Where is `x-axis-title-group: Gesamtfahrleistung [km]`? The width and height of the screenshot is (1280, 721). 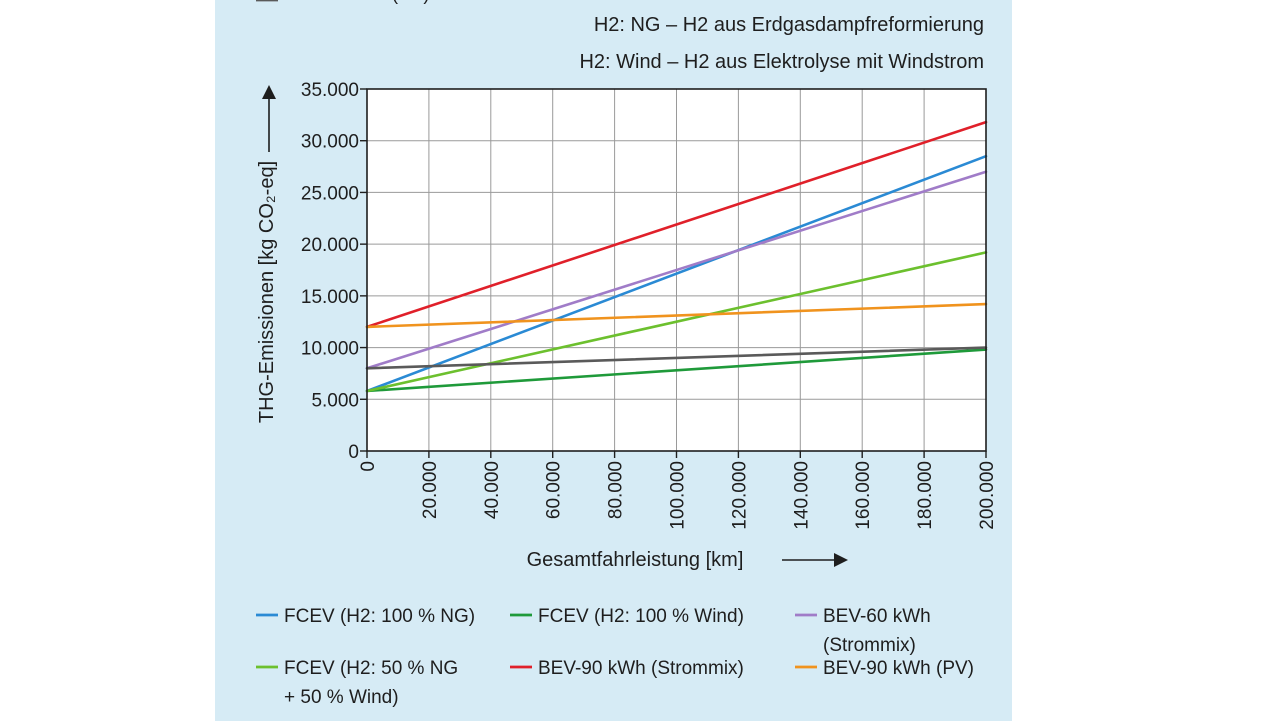
x-axis-title-group: Gesamtfahrleistung [km] is located at coordinates (687, 560).